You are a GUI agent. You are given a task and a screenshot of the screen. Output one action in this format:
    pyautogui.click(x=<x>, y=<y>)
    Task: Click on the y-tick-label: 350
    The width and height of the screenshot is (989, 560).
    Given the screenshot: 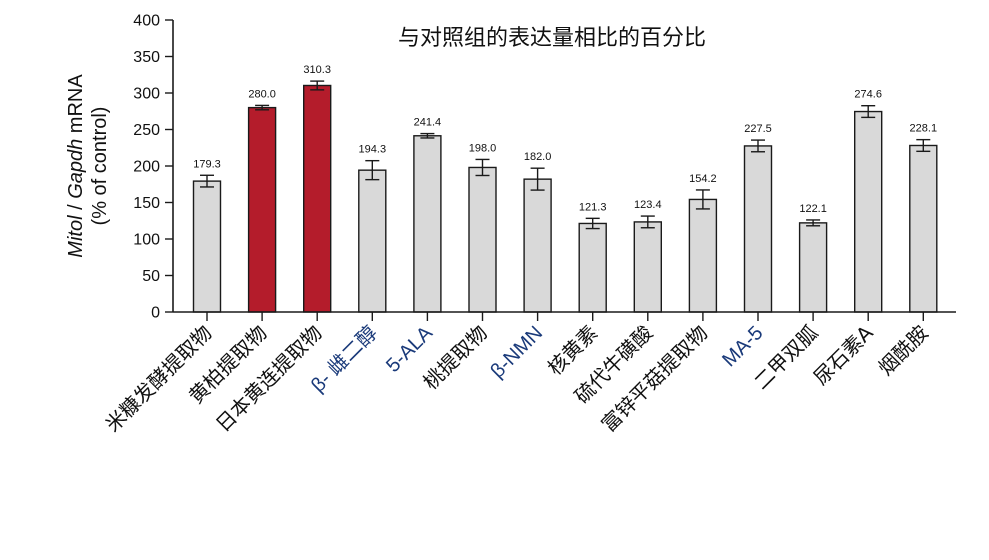 What is the action you would take?
    pyautogui.click(x=146, y=57)
    